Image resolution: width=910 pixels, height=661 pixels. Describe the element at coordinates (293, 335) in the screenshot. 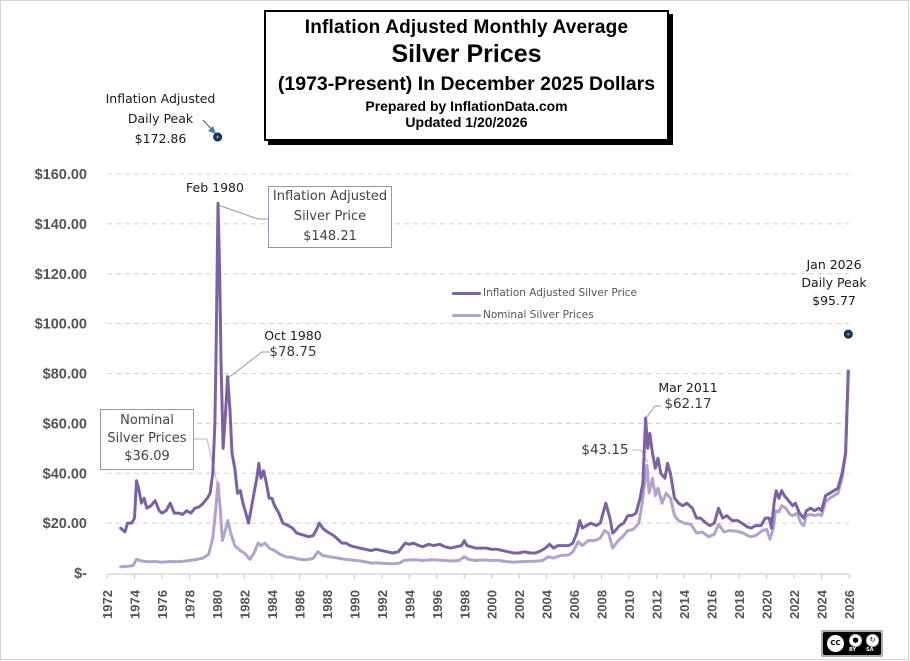

I see `annotation-line: Oct 1980` at that location.